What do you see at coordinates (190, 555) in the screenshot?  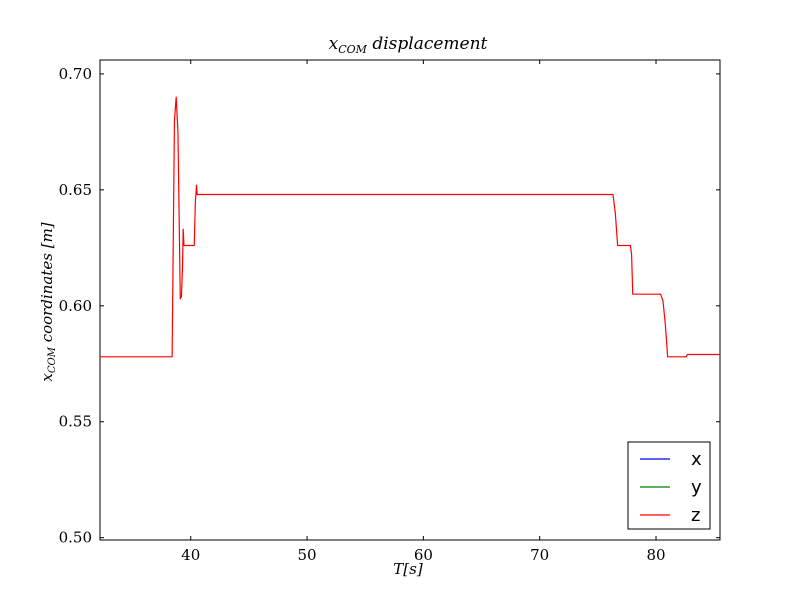 I see `x-tick-label: 40` at bounding box center [190, 555].